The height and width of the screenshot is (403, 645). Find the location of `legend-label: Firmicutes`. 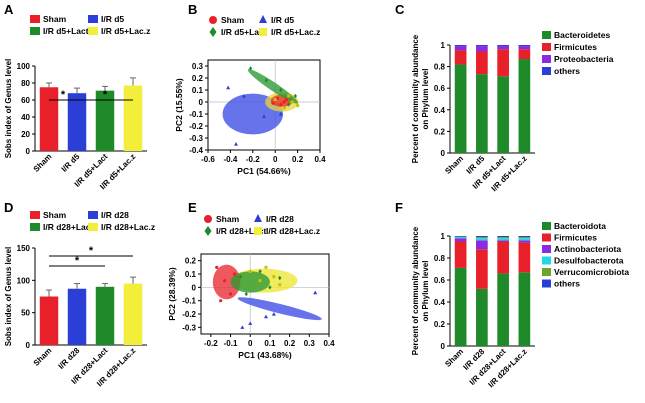

legend-label: Firmicutes is located at coordinates (575, 238).